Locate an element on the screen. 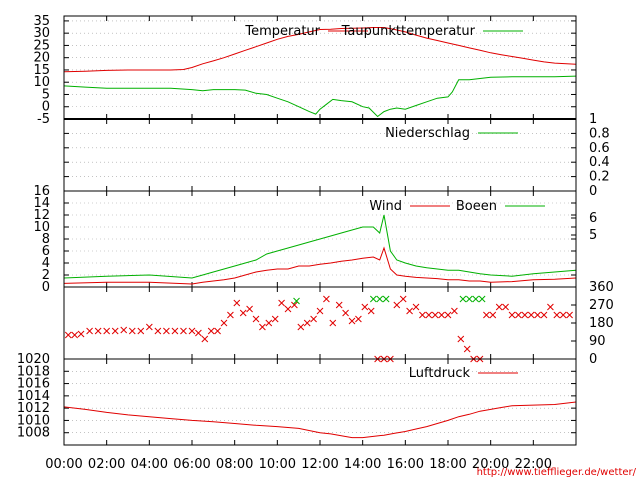 The image size is (640, 480). y-tick-label: 20 is located at coordinates (41, 58).